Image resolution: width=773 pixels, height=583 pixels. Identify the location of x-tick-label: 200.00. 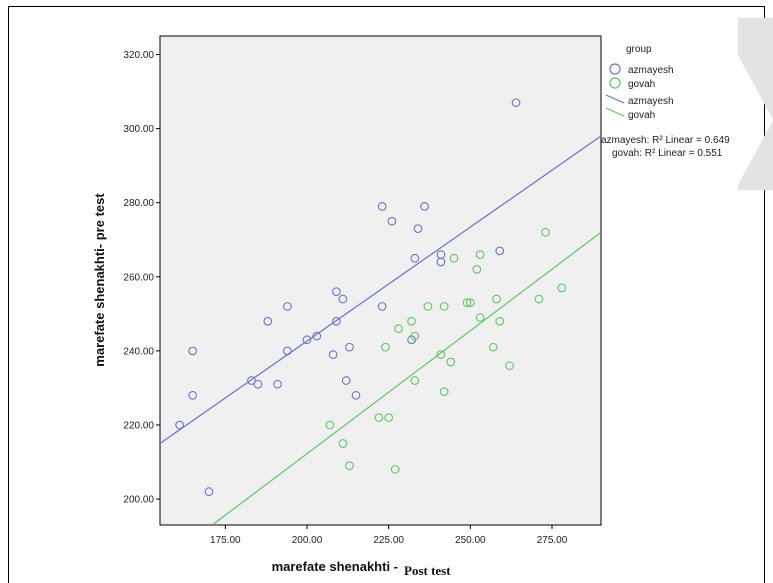
(307, 540).